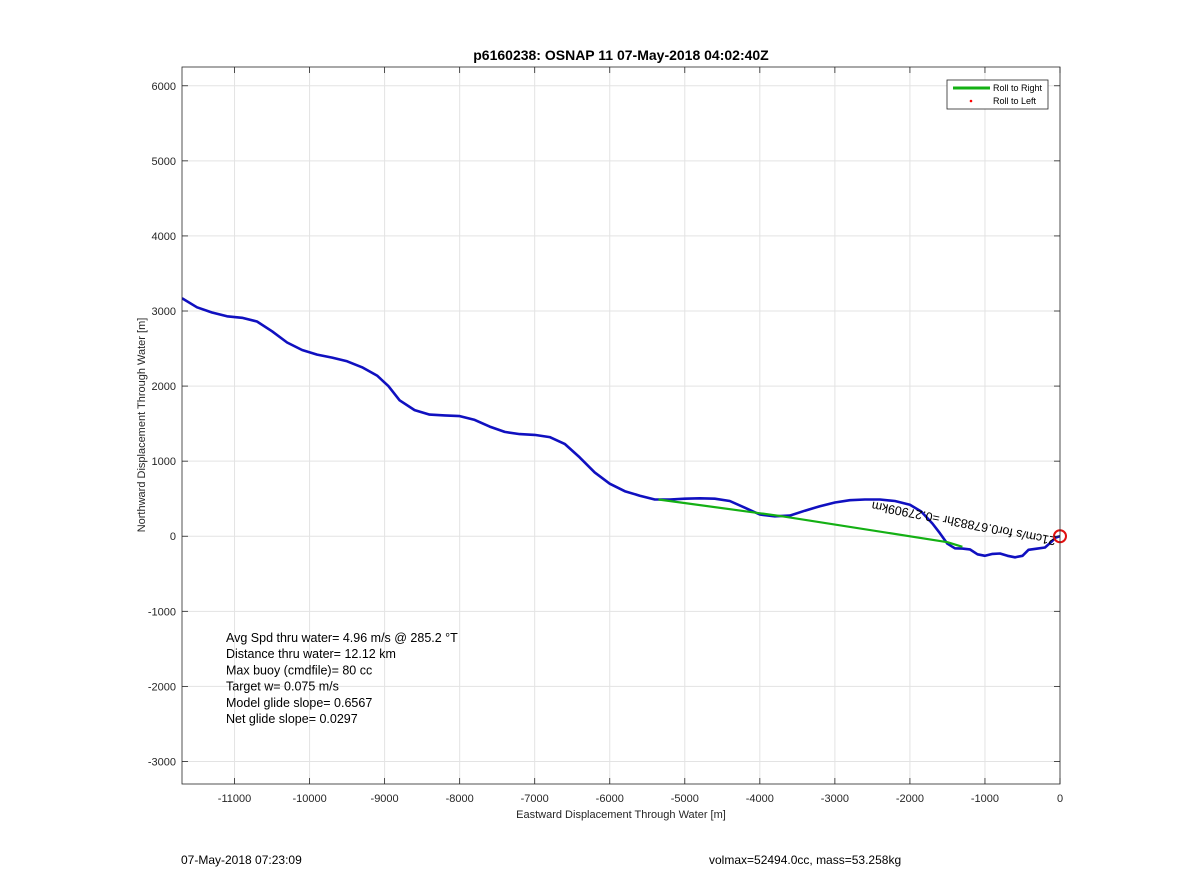 The image size is (1200, 885). What do you see at coordinates (1060, 799) in the screenshot?
I see `x-tick-label: 0` at bounding box center [1060, 799].